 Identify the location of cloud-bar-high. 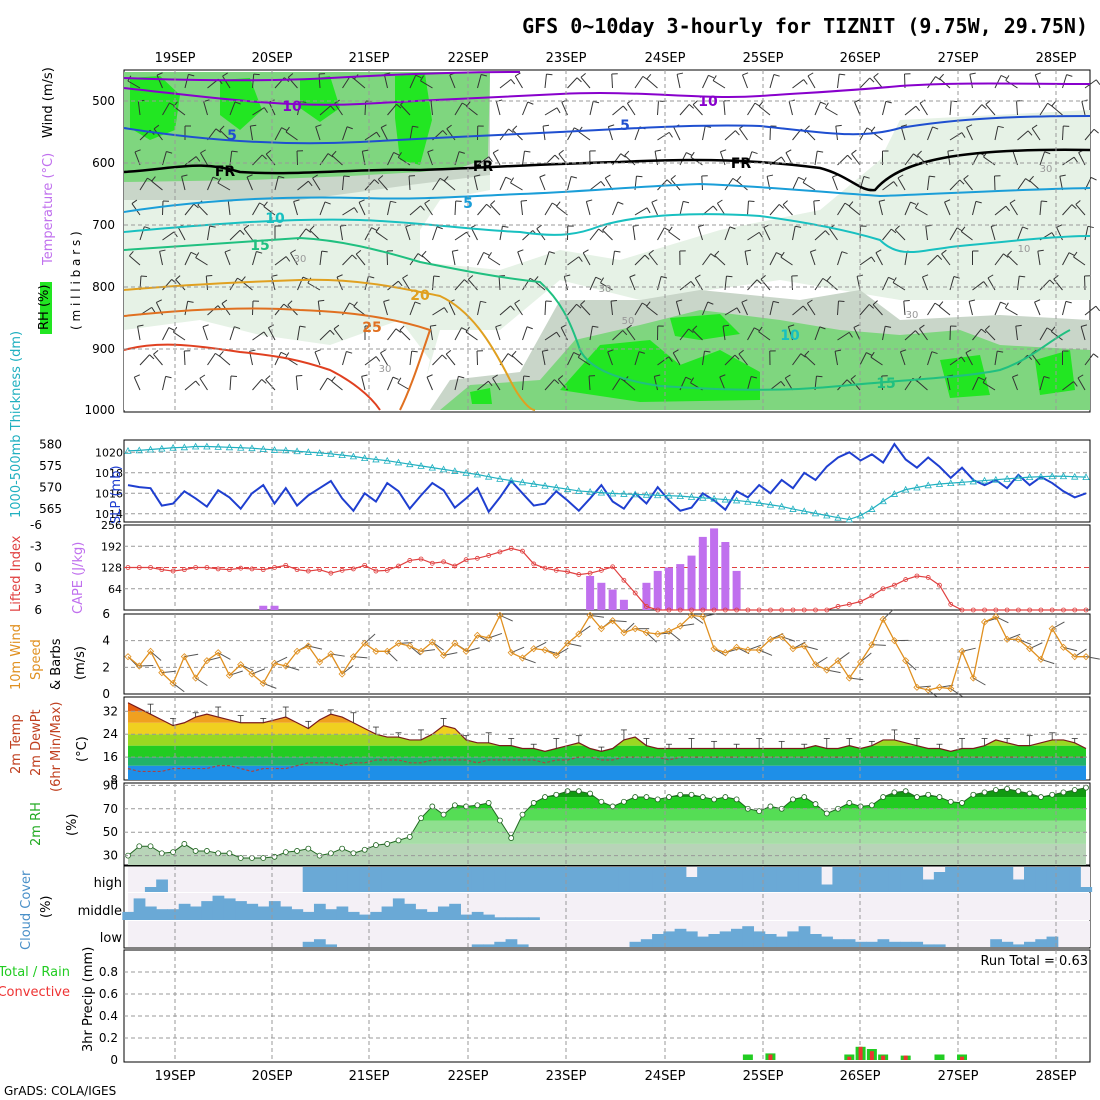
(996, 879).